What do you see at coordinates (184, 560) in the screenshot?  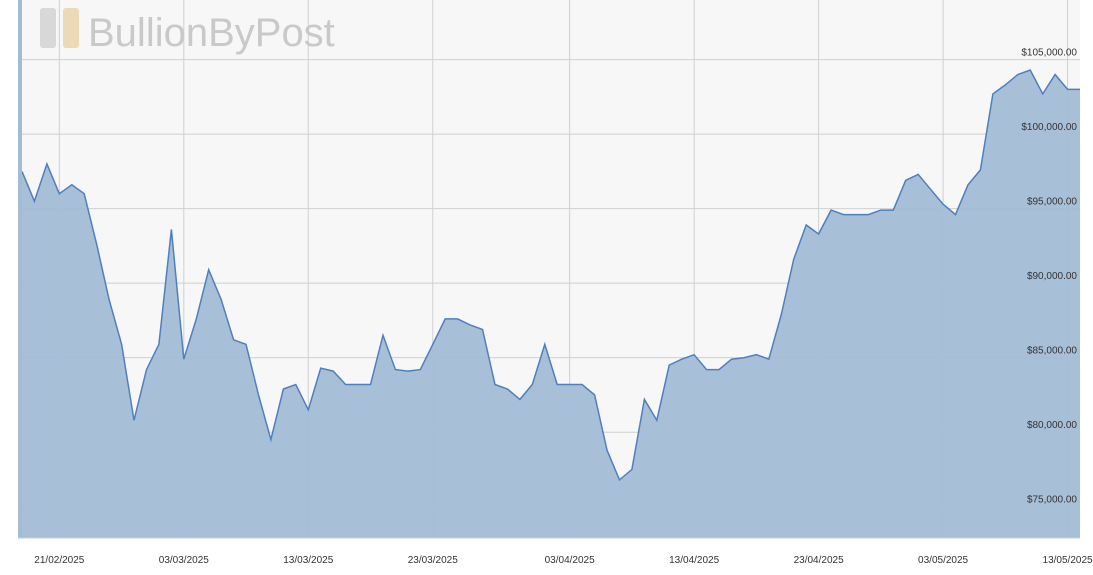 I see `x-tick-label: 03/03/2025` at bounding box center [184, 560].